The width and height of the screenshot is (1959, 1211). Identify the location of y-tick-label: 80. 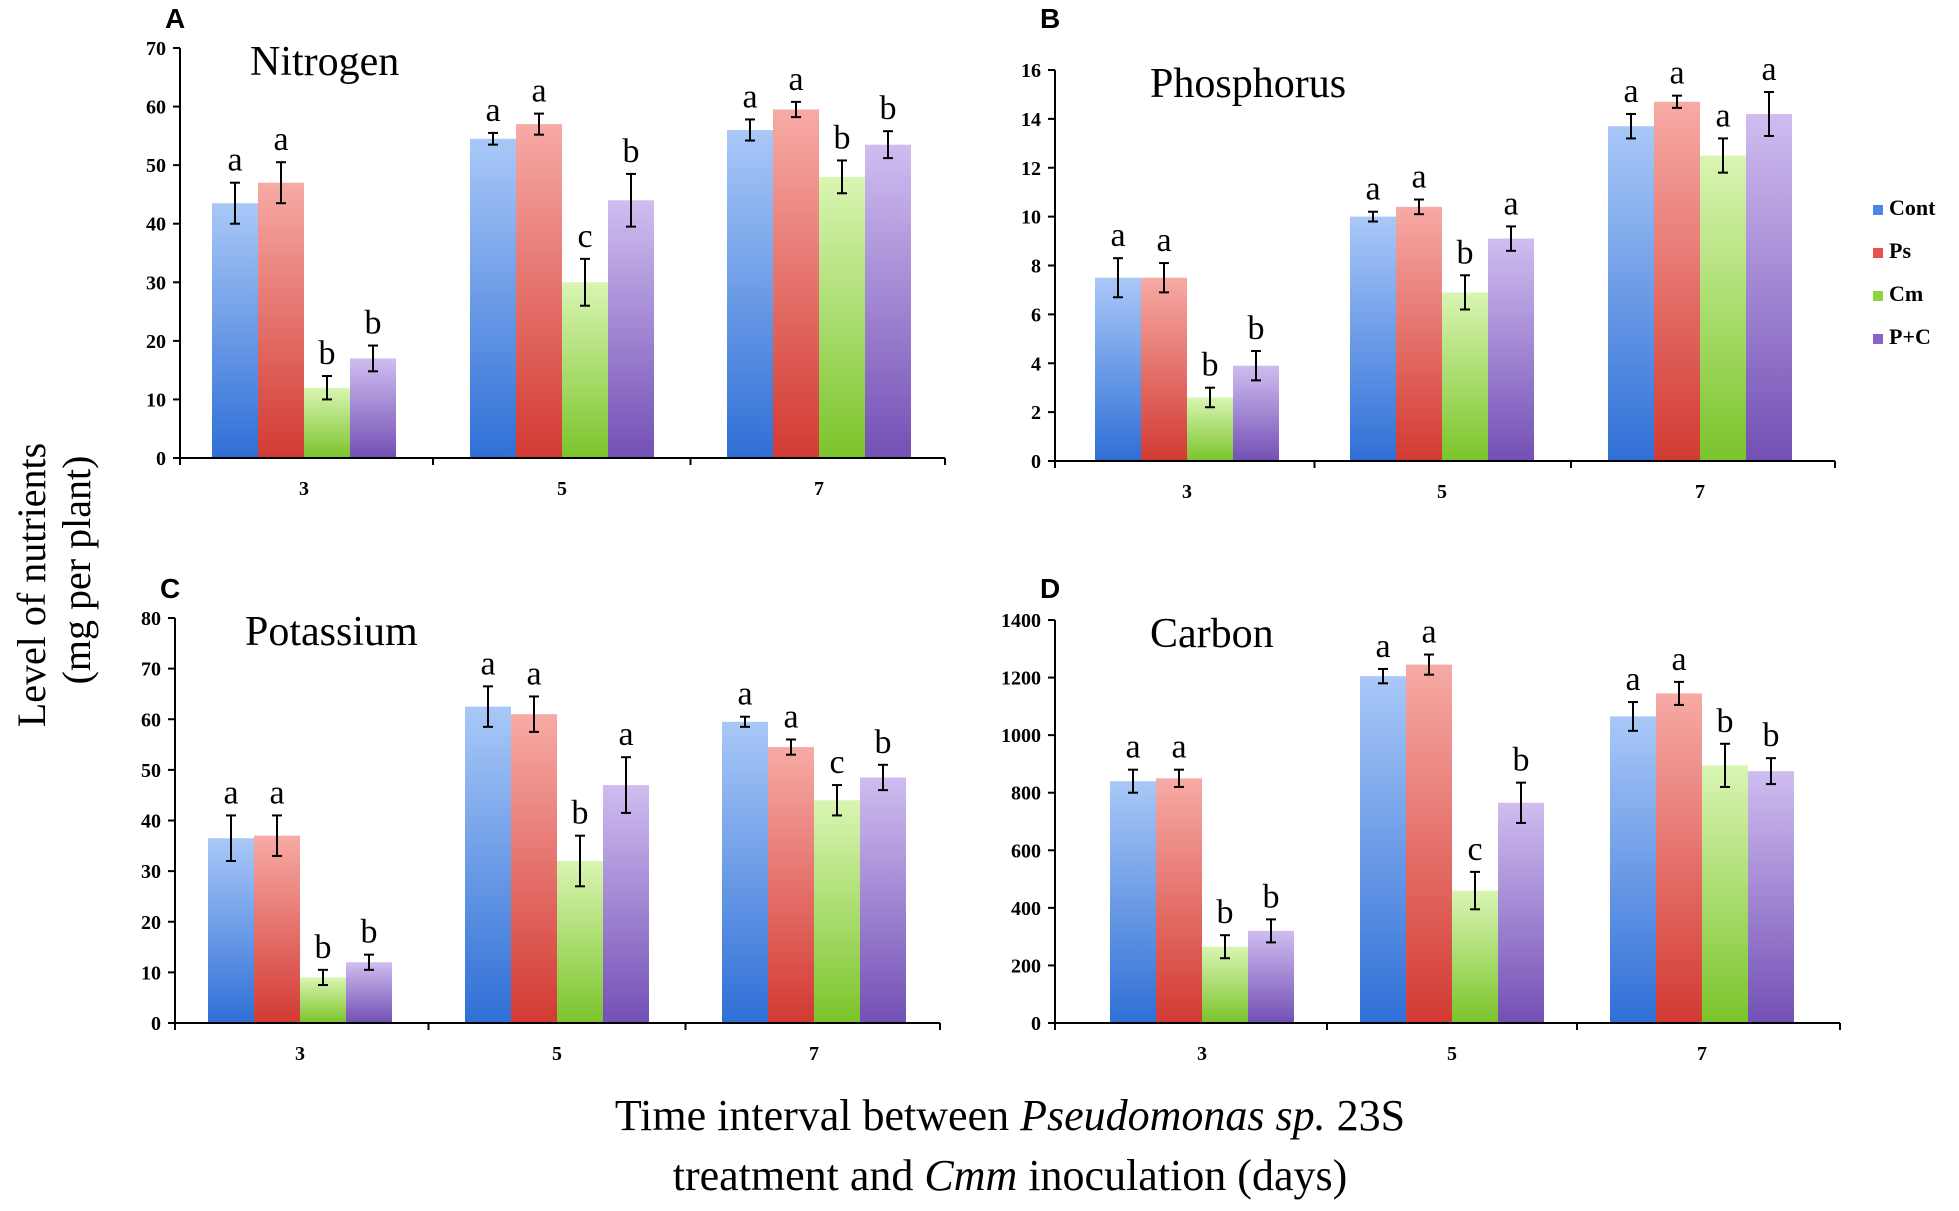
(151, 619).